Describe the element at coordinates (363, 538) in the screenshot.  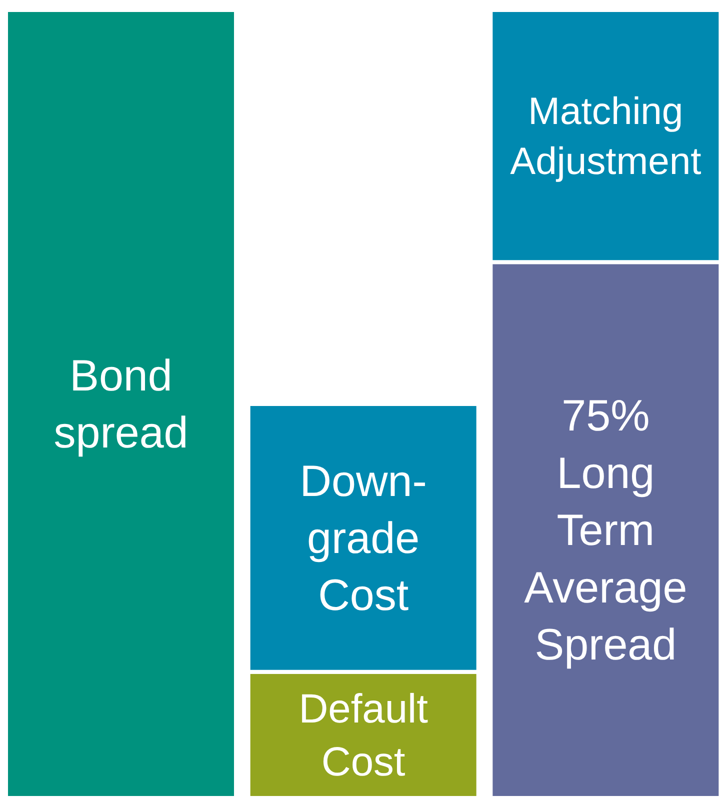
I see `series-label: Down-grade Cost` at that location.